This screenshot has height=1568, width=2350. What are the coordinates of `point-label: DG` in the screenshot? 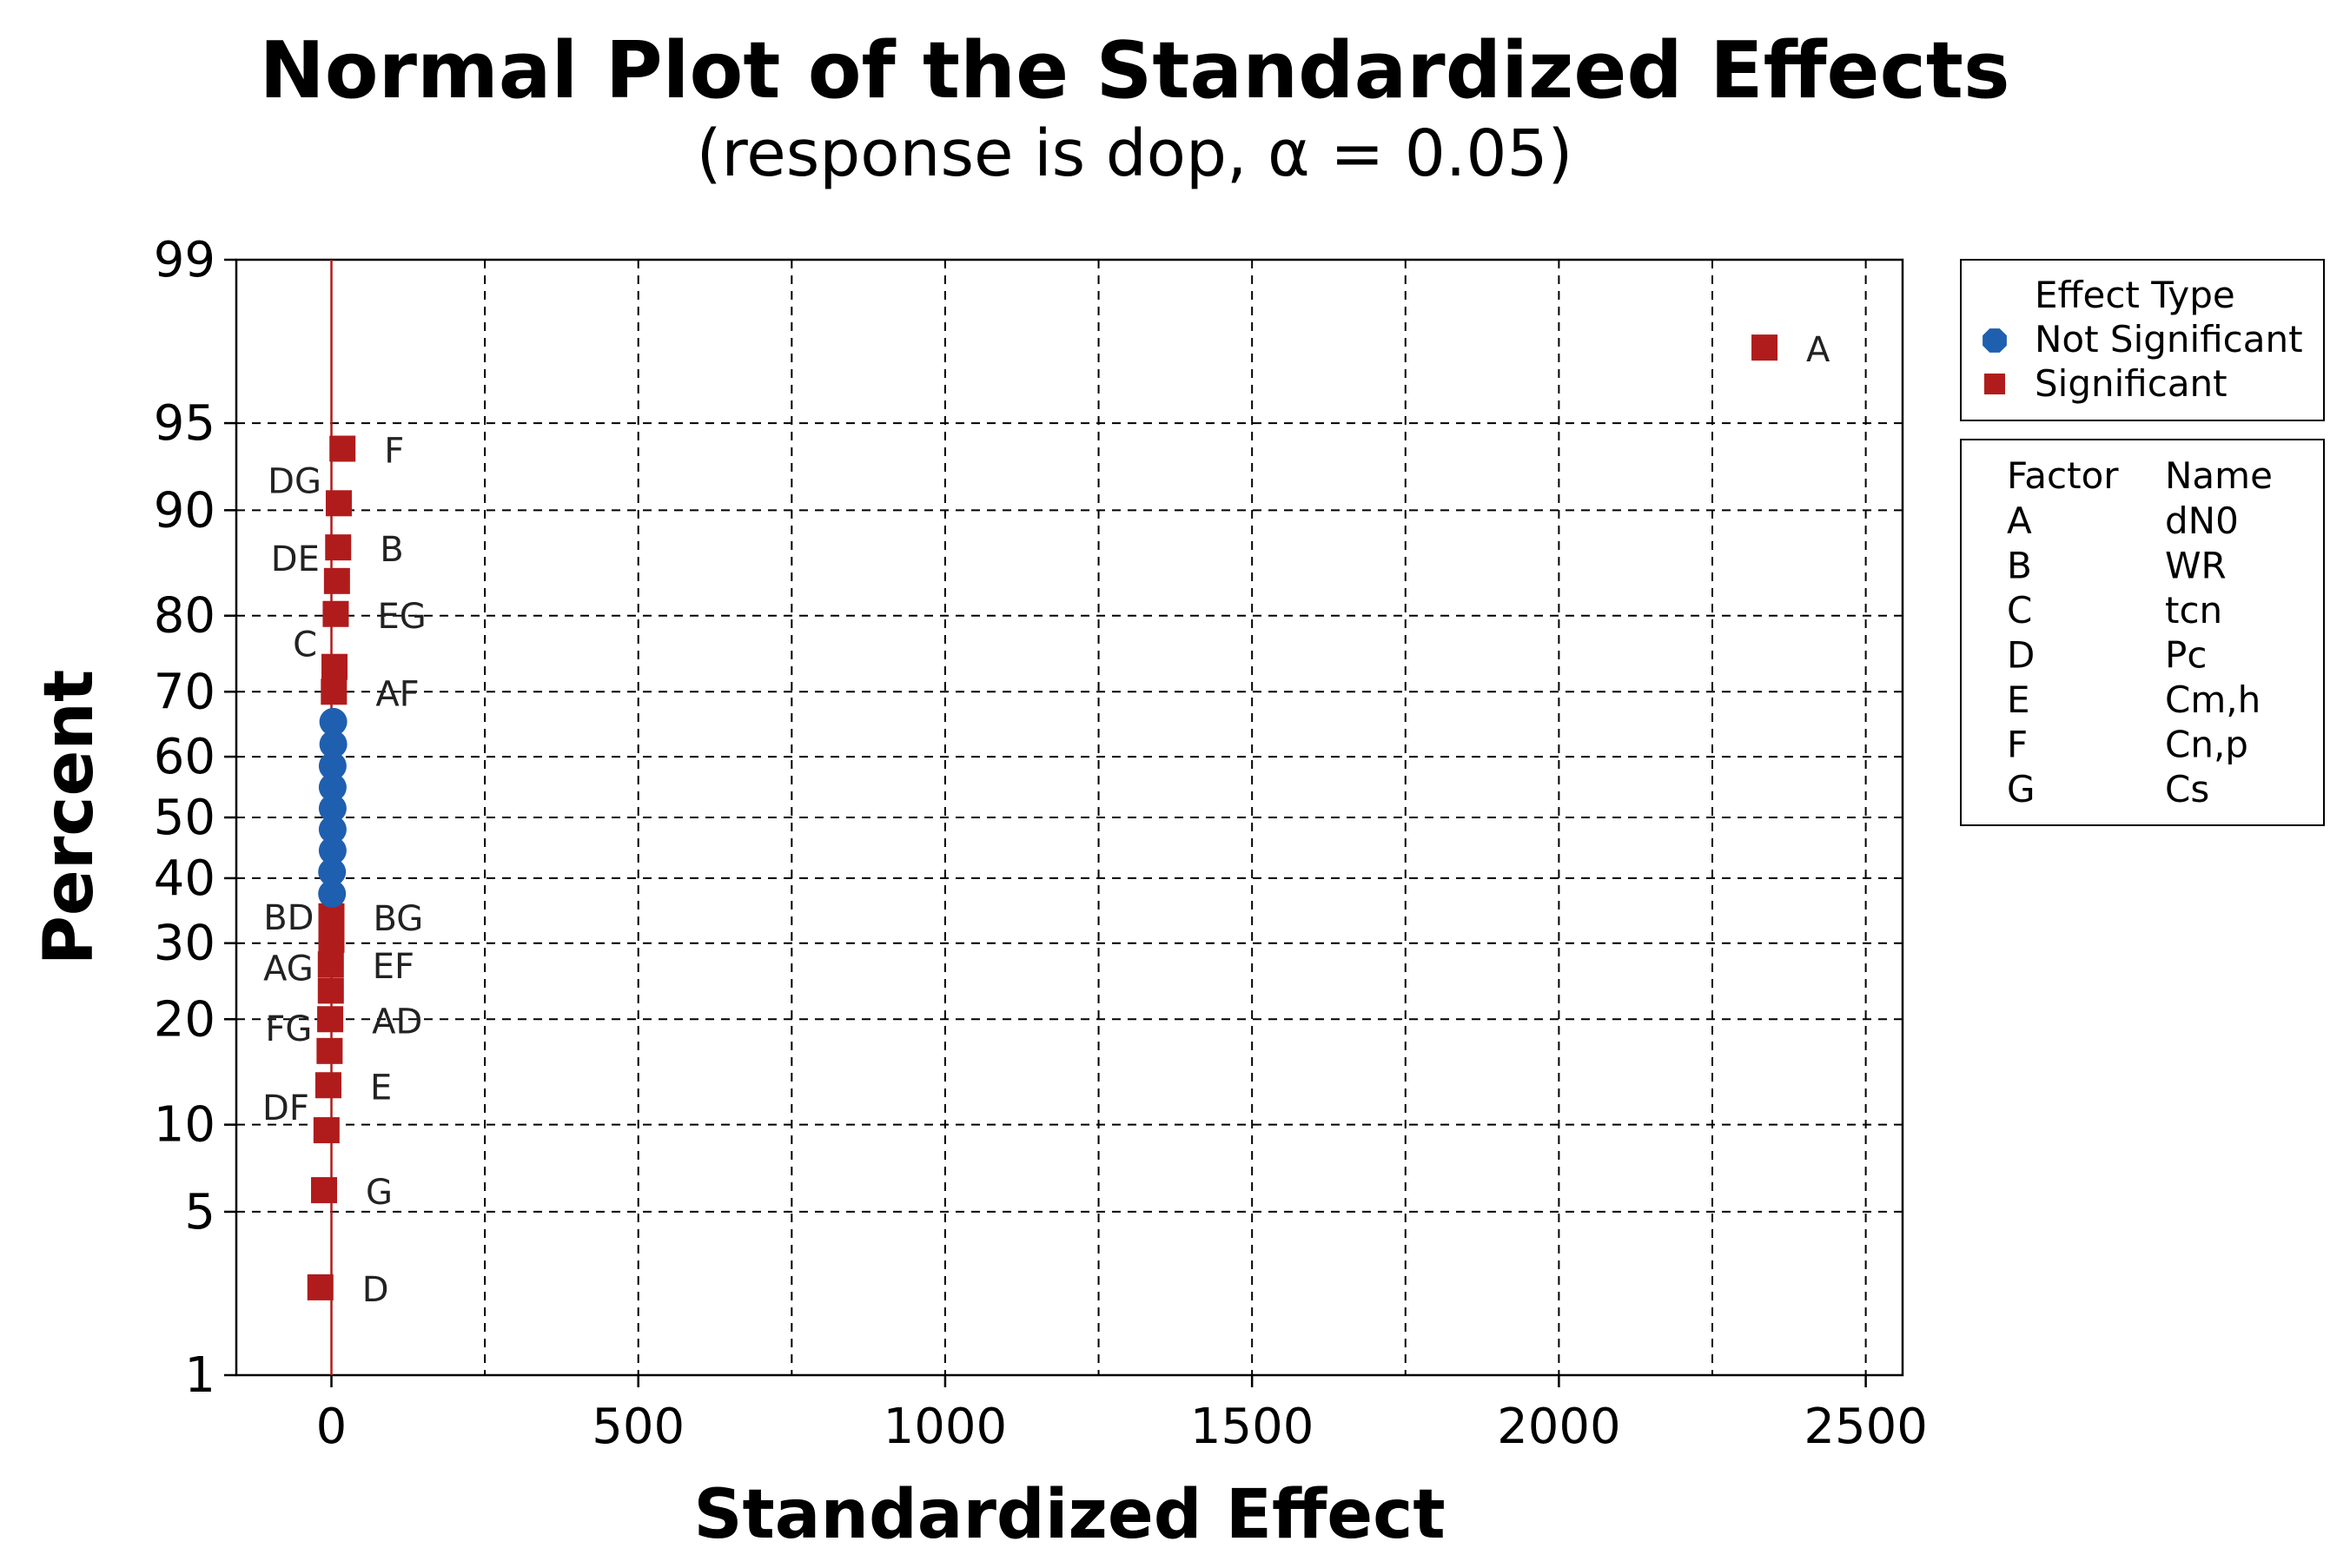 It's located at (294, 481).